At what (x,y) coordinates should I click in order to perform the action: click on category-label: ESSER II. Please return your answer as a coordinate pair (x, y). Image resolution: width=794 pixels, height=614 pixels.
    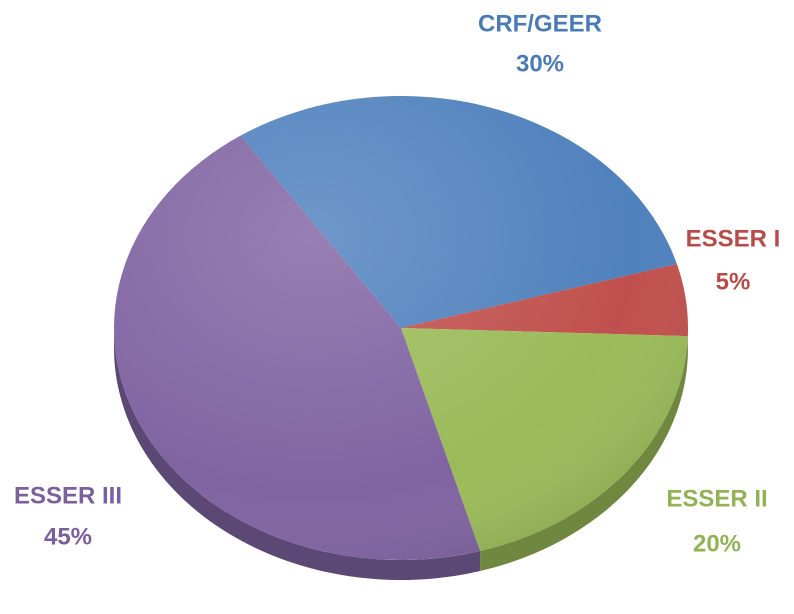
    Looking at the image, I should click on (716, 498).